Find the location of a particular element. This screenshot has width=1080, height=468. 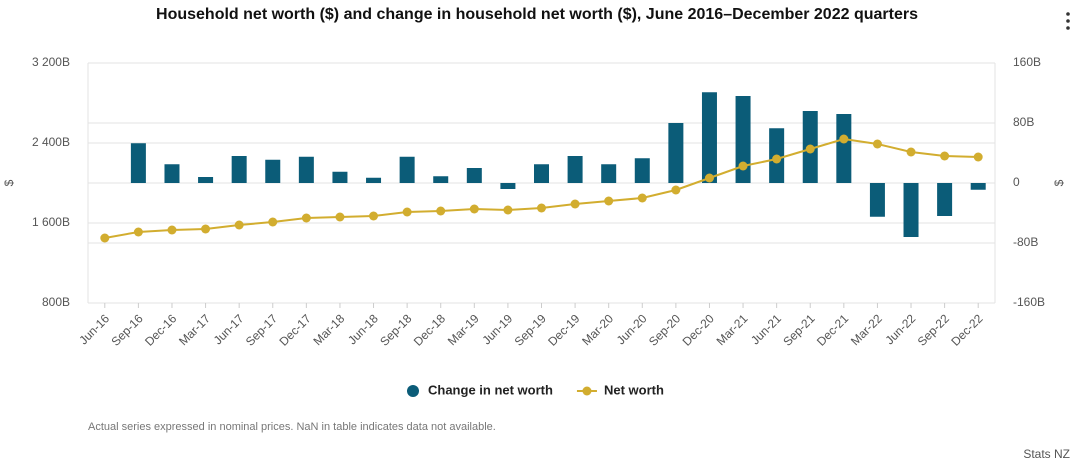

x-tick-label: Mar-20 is located at coordinates (597, 329).